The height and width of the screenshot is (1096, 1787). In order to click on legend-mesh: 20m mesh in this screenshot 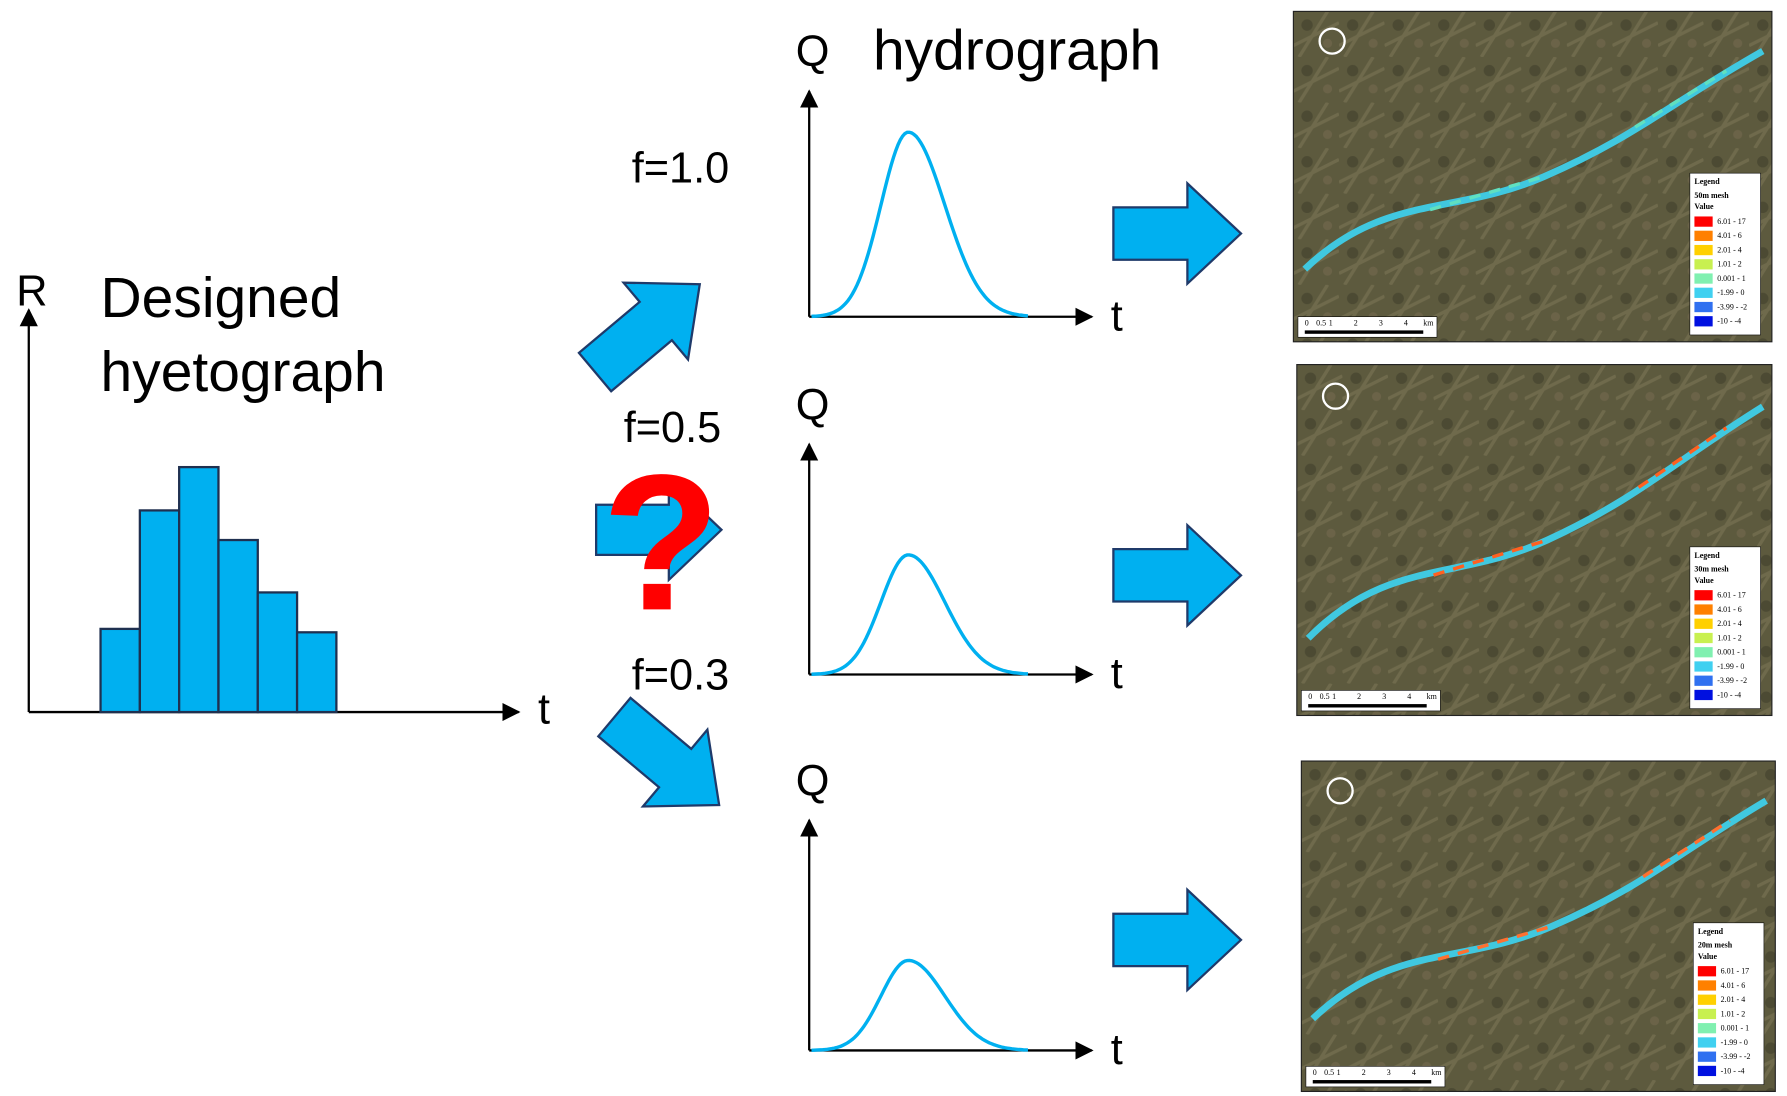, I will do `click(1715, 944)`.